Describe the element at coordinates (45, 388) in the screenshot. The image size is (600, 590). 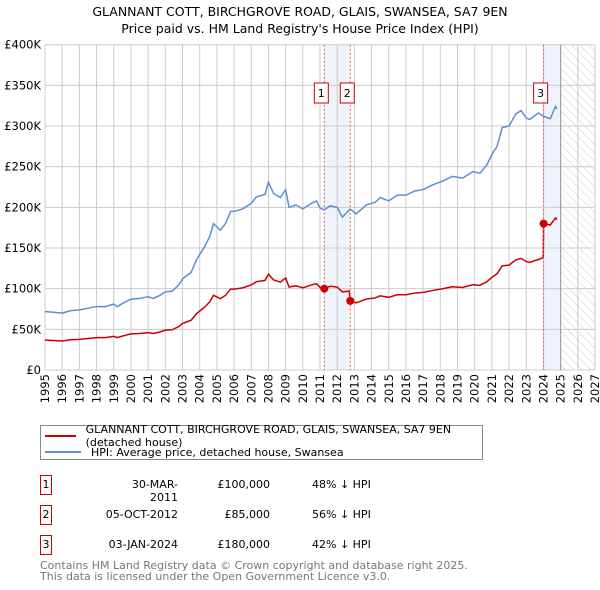
I see `x-tick-label: 1995` at that location.